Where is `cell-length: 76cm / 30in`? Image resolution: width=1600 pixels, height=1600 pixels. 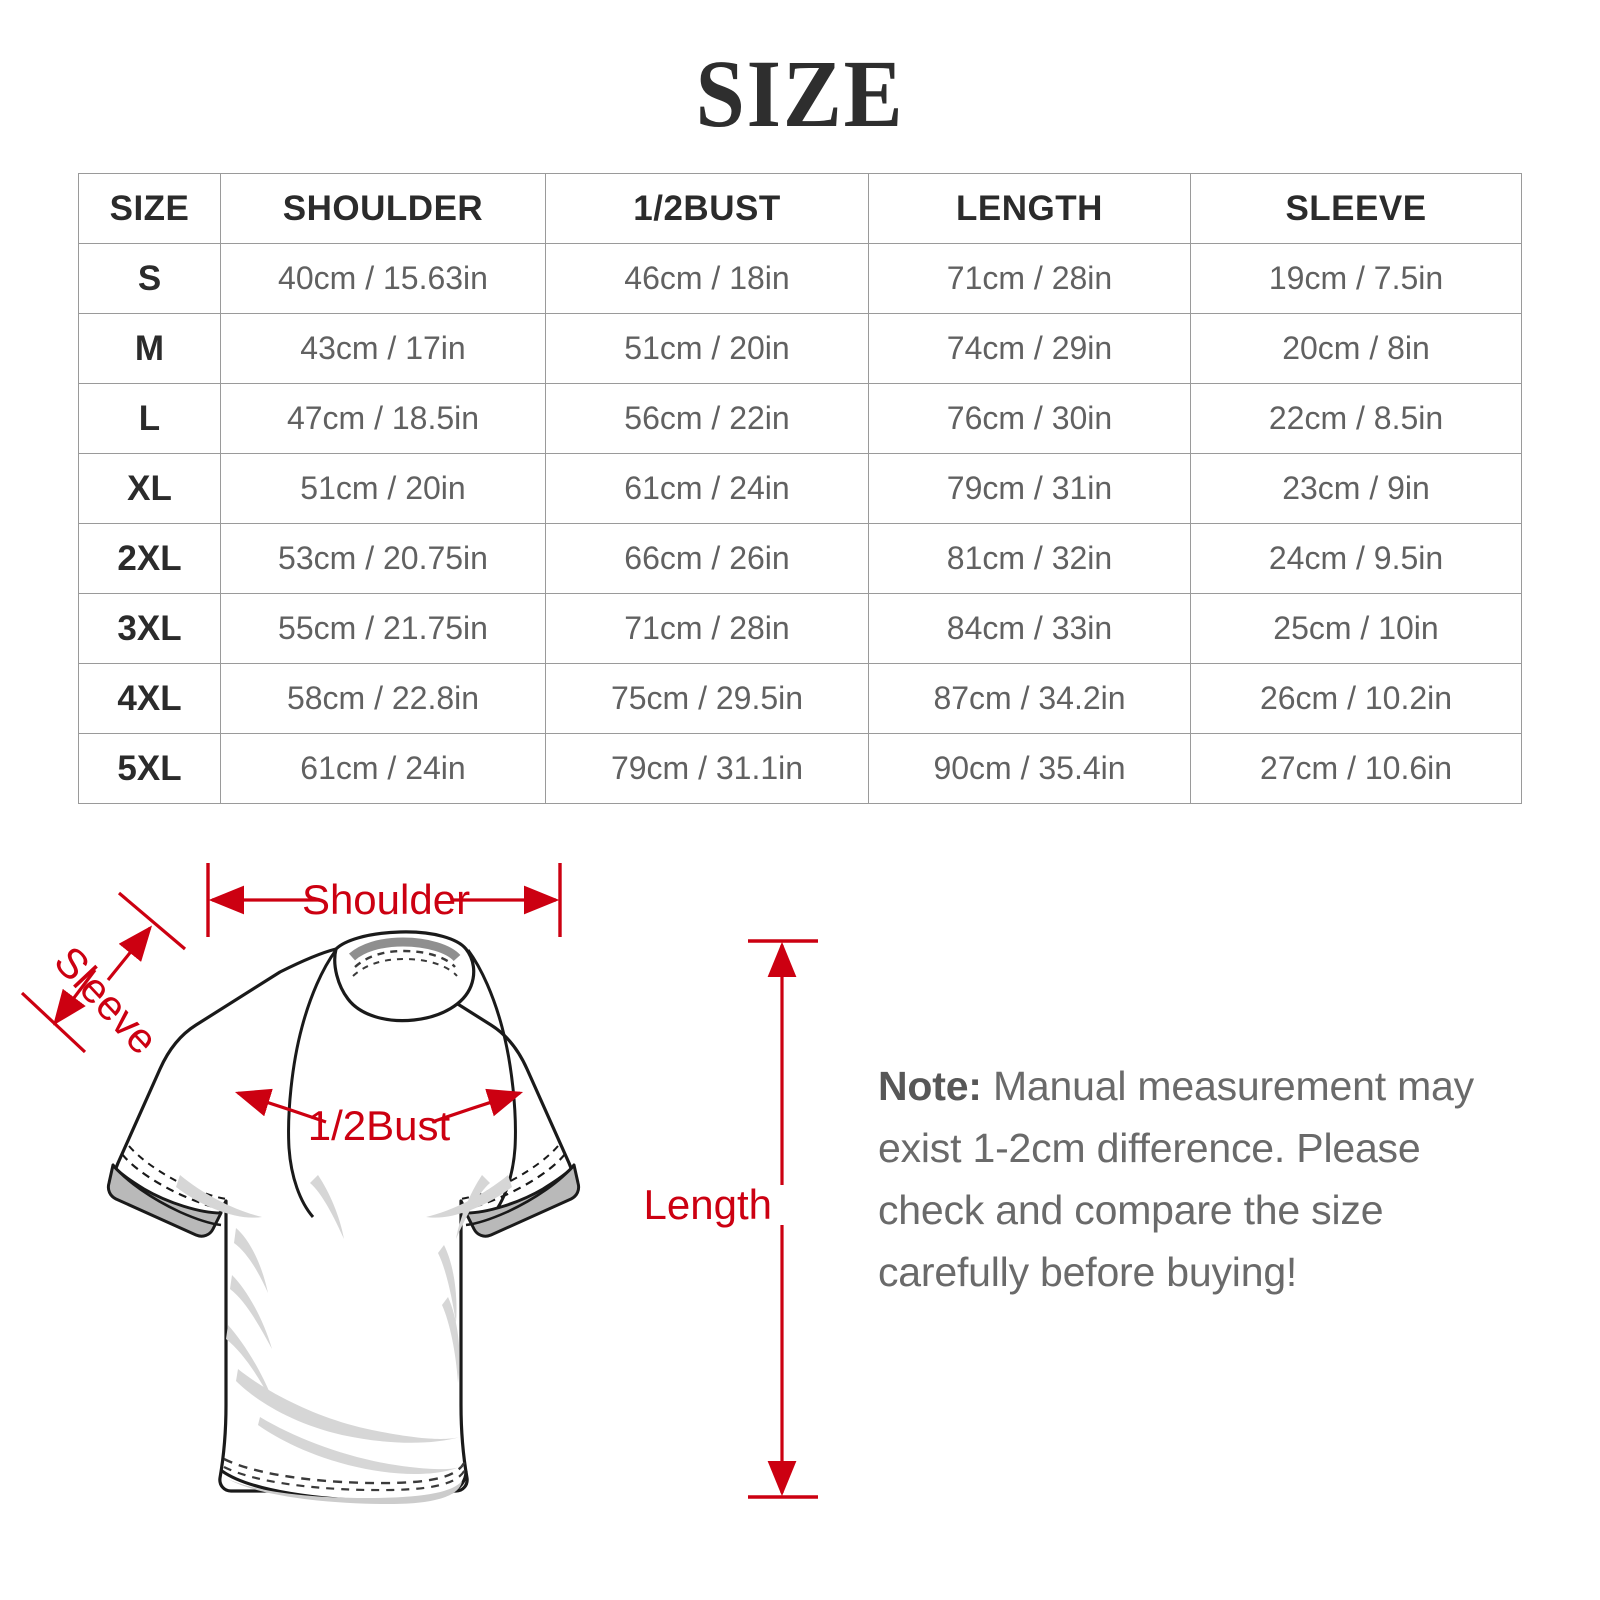
cell-length: 76cm / 30in is located at coordinates (1029, 418).